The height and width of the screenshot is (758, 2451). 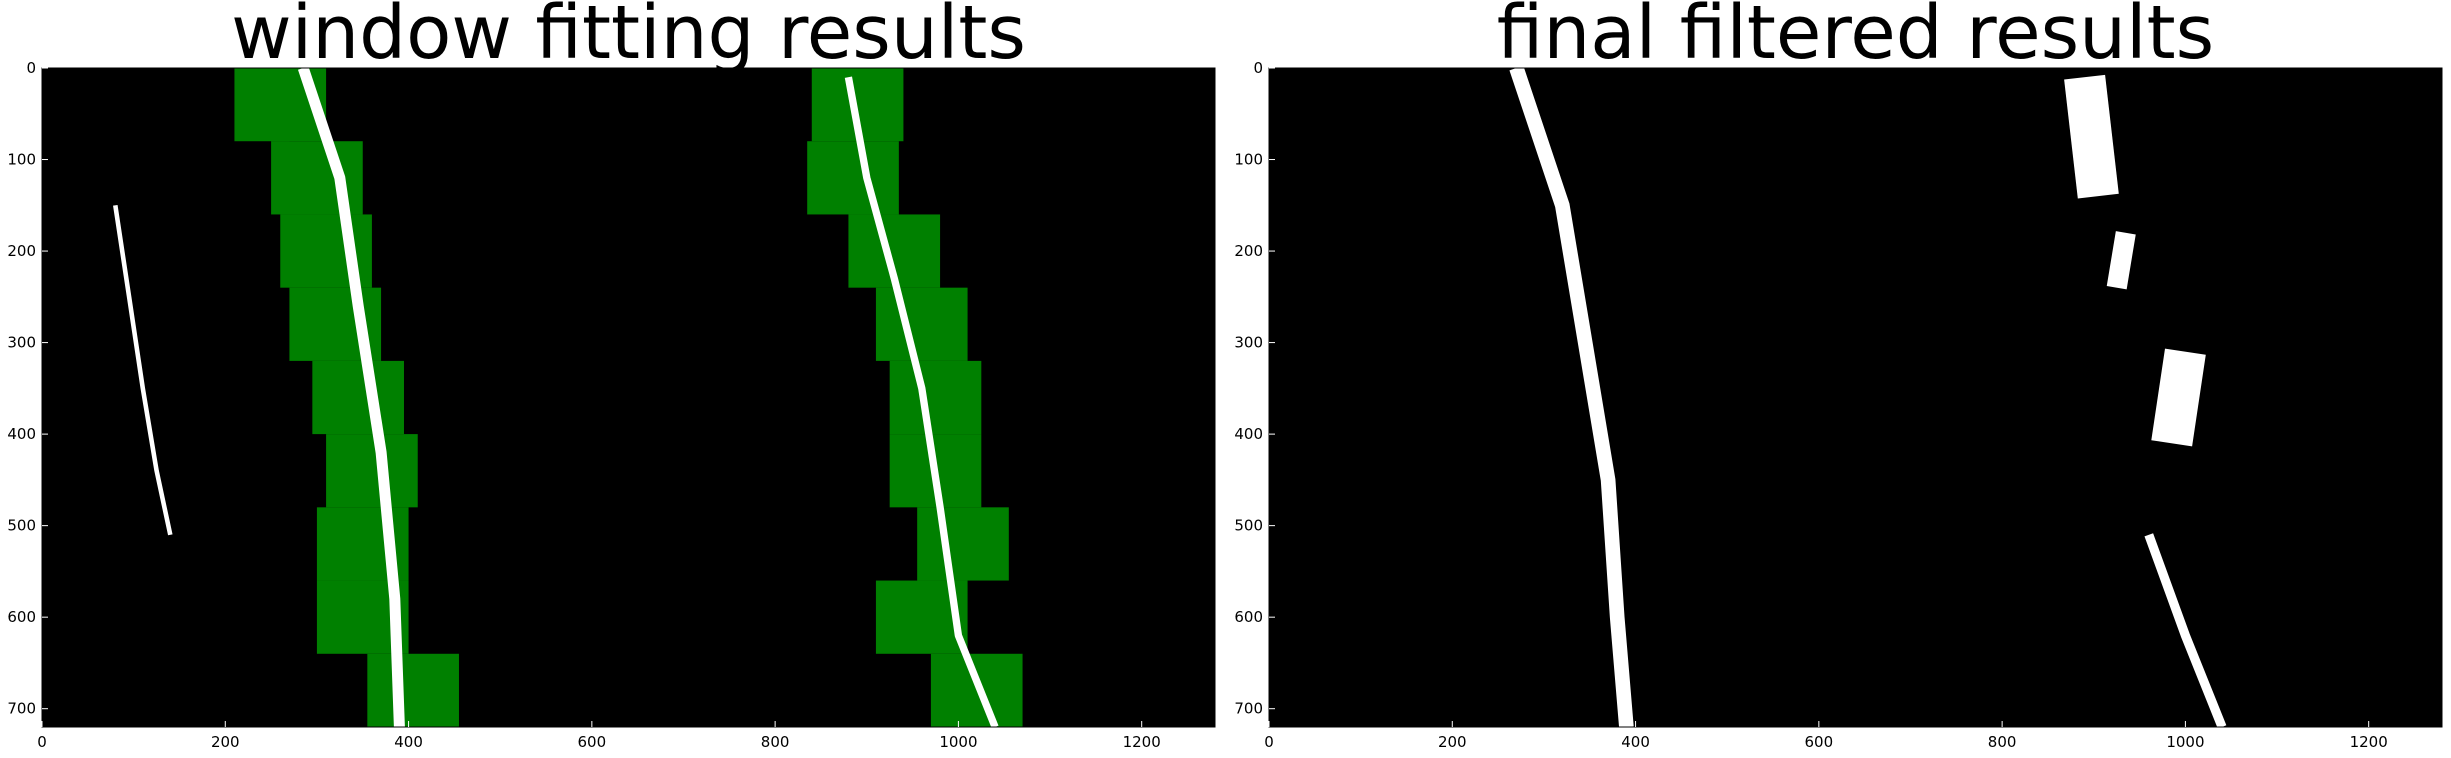 What do you see at coordinates (628, 38) in the screenshot?
I see `chart-title: window fitting results` at bounding box center [628, 38].